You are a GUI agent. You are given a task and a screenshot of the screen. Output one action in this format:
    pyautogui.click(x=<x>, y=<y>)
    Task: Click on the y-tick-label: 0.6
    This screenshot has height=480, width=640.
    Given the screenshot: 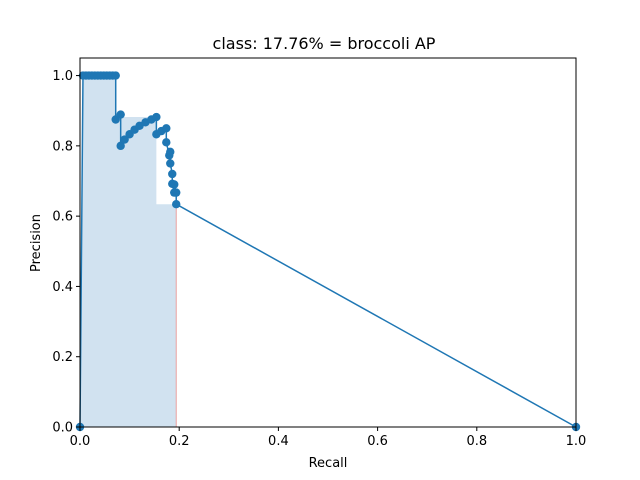 What is the action you would take?
    pyautogui.click(x=62, y=217)
    